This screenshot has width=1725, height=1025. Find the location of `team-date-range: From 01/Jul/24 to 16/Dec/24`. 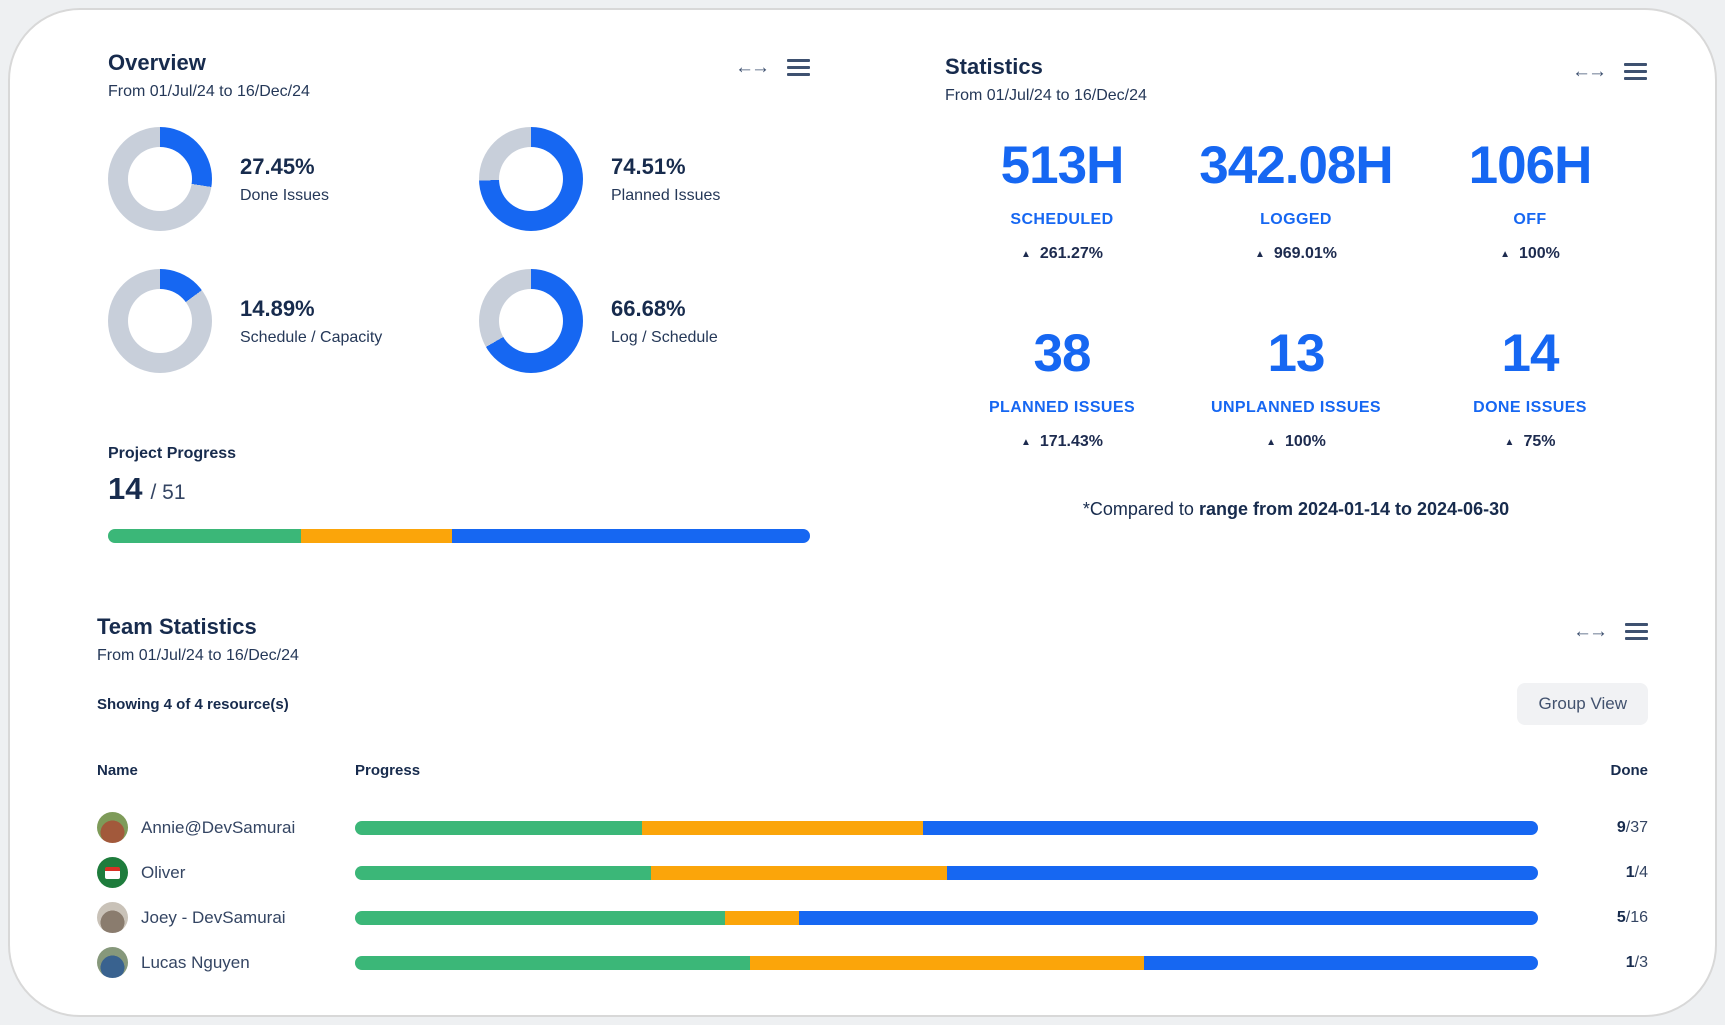

team-date-range: From 01/Jul/24 to 16/Dec/24 is located at coordinates (198, 655).